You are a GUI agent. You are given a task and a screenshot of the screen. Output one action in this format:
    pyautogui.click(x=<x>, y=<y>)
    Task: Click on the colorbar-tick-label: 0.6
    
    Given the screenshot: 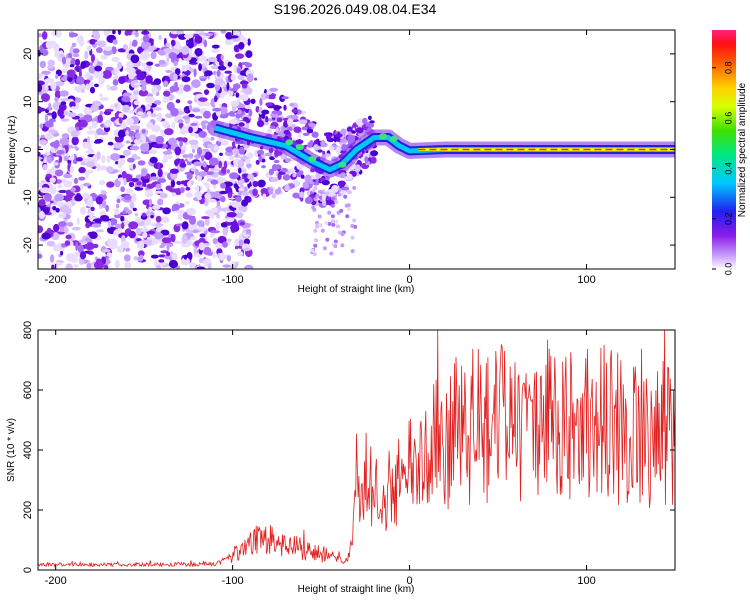 What is the action you would take?
    pyautogui.click(x=728, y=118)
    